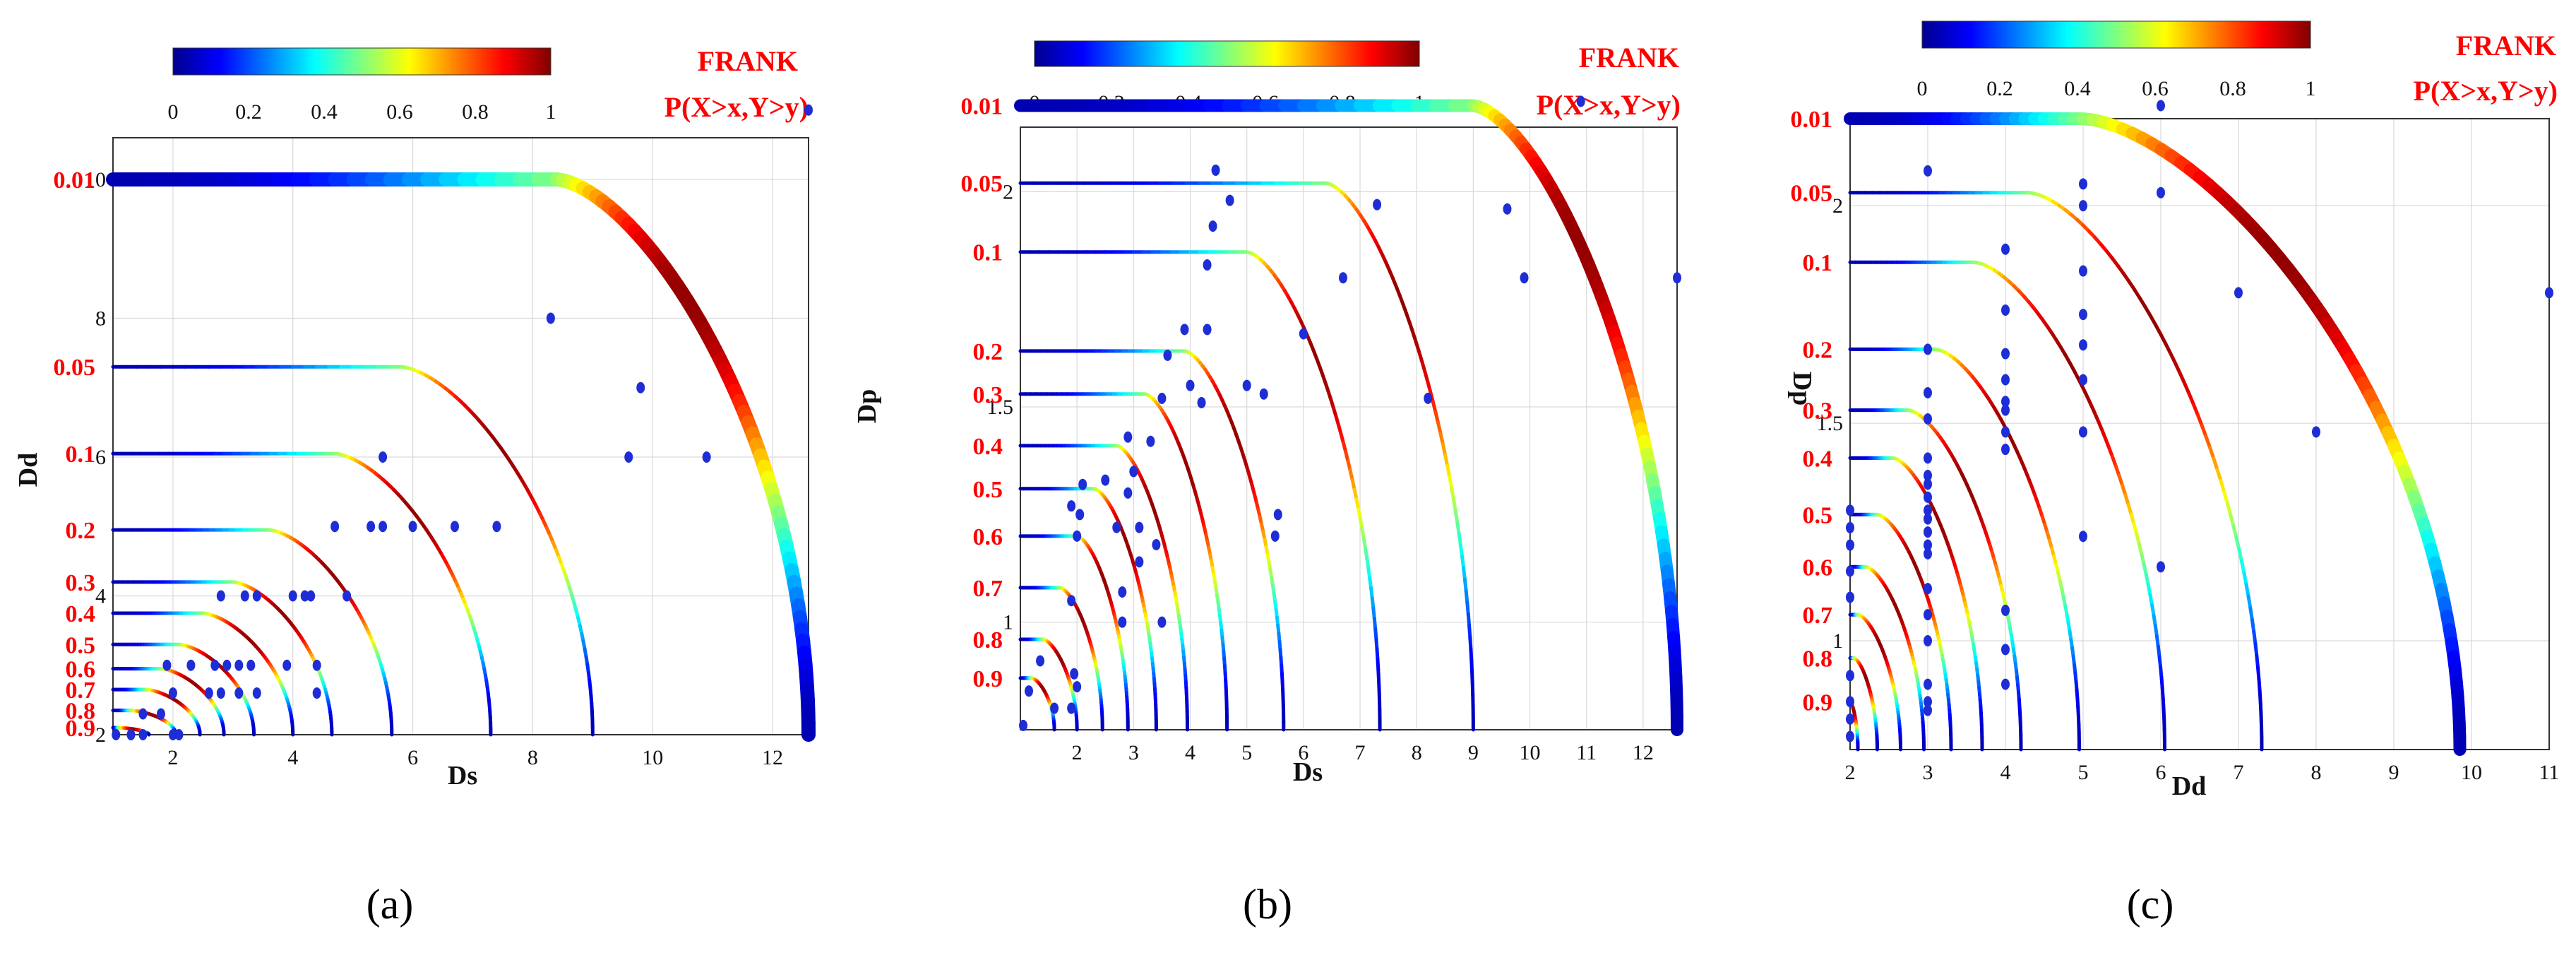  I want to click on p-level-label: 0.7, so click(1818, 616).